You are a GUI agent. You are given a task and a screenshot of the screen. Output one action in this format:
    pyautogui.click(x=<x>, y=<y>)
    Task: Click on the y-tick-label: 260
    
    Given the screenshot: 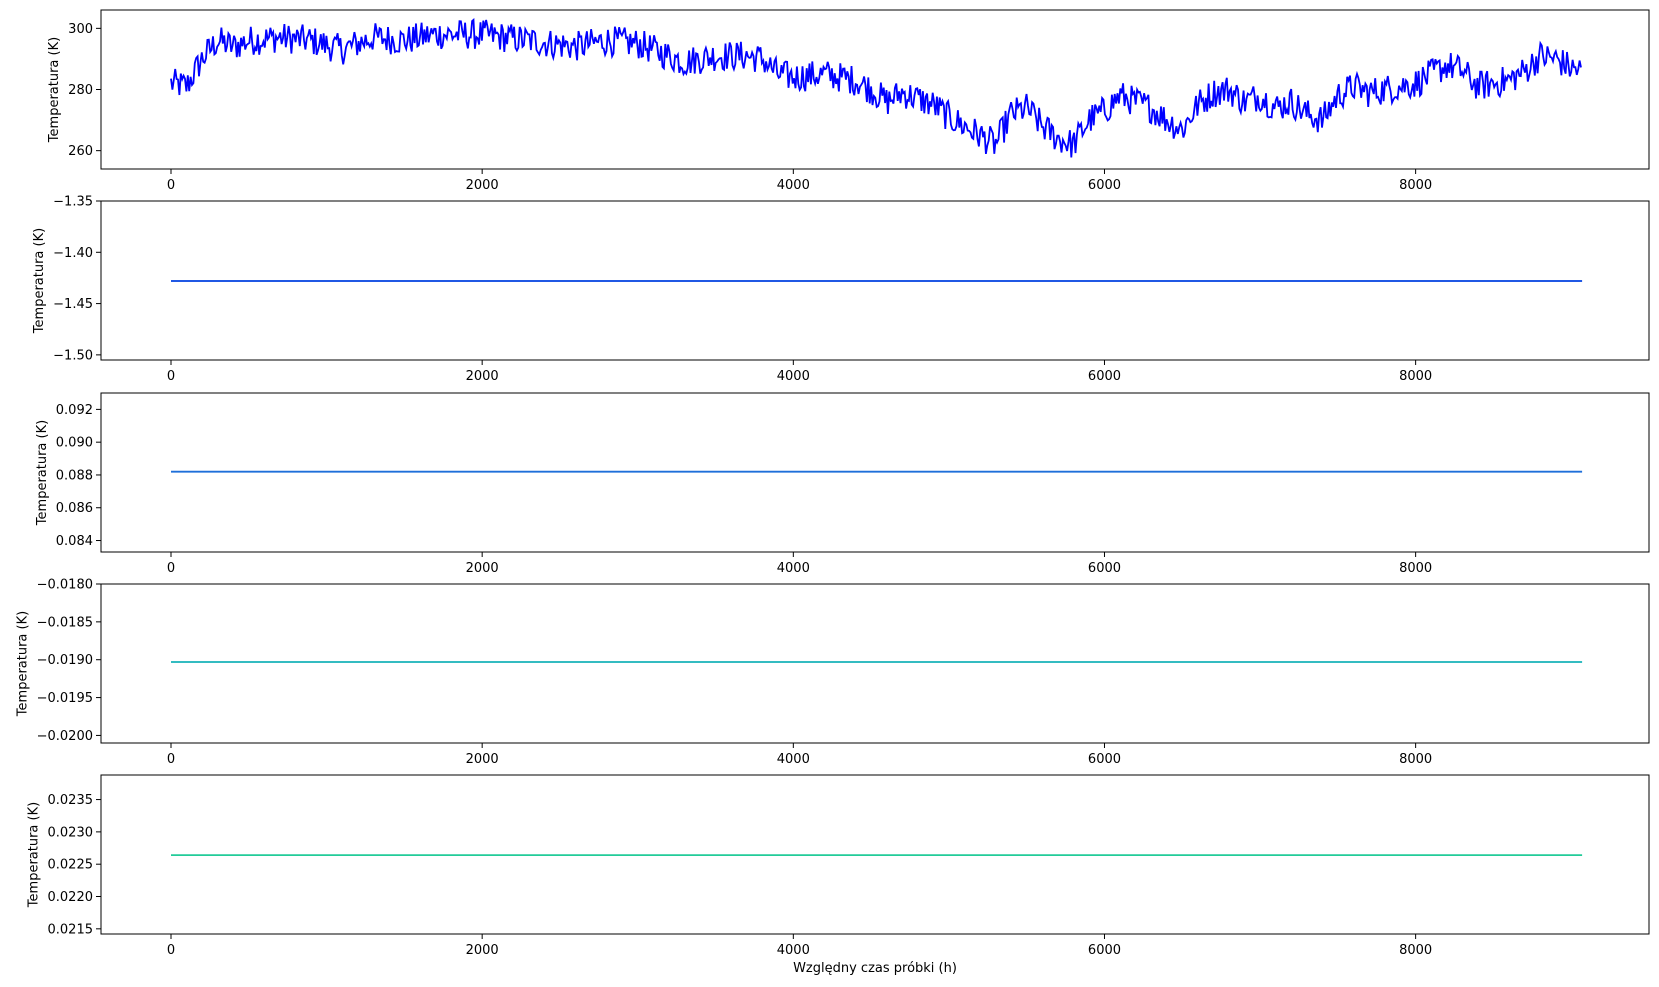 What is the action you would take?
    pyautogui.click(x=80, y=151)
    